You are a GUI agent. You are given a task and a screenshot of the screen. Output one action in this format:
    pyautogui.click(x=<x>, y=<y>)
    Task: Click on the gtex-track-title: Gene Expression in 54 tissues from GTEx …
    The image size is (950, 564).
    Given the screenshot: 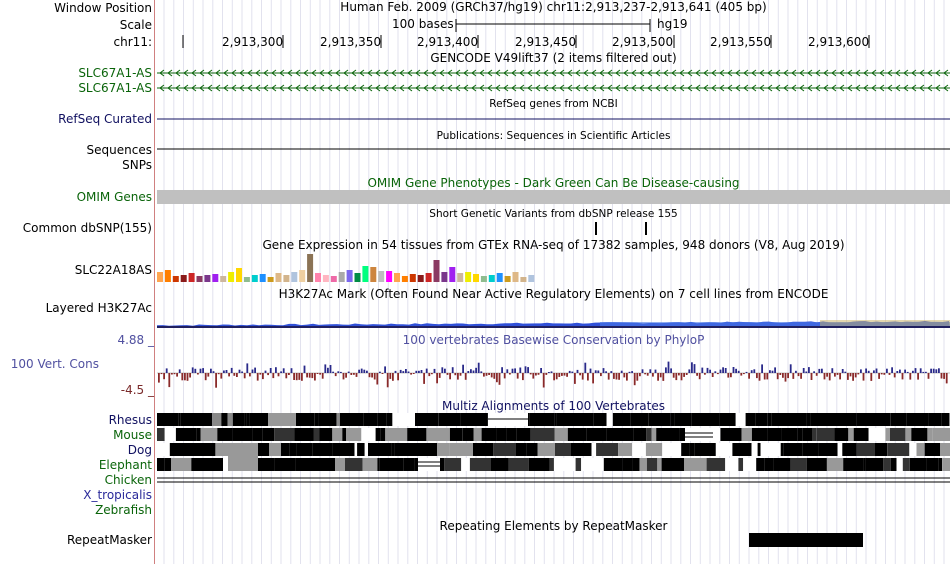 What is the action you would take?
    pyautogui.click(x=553, y=245)
    